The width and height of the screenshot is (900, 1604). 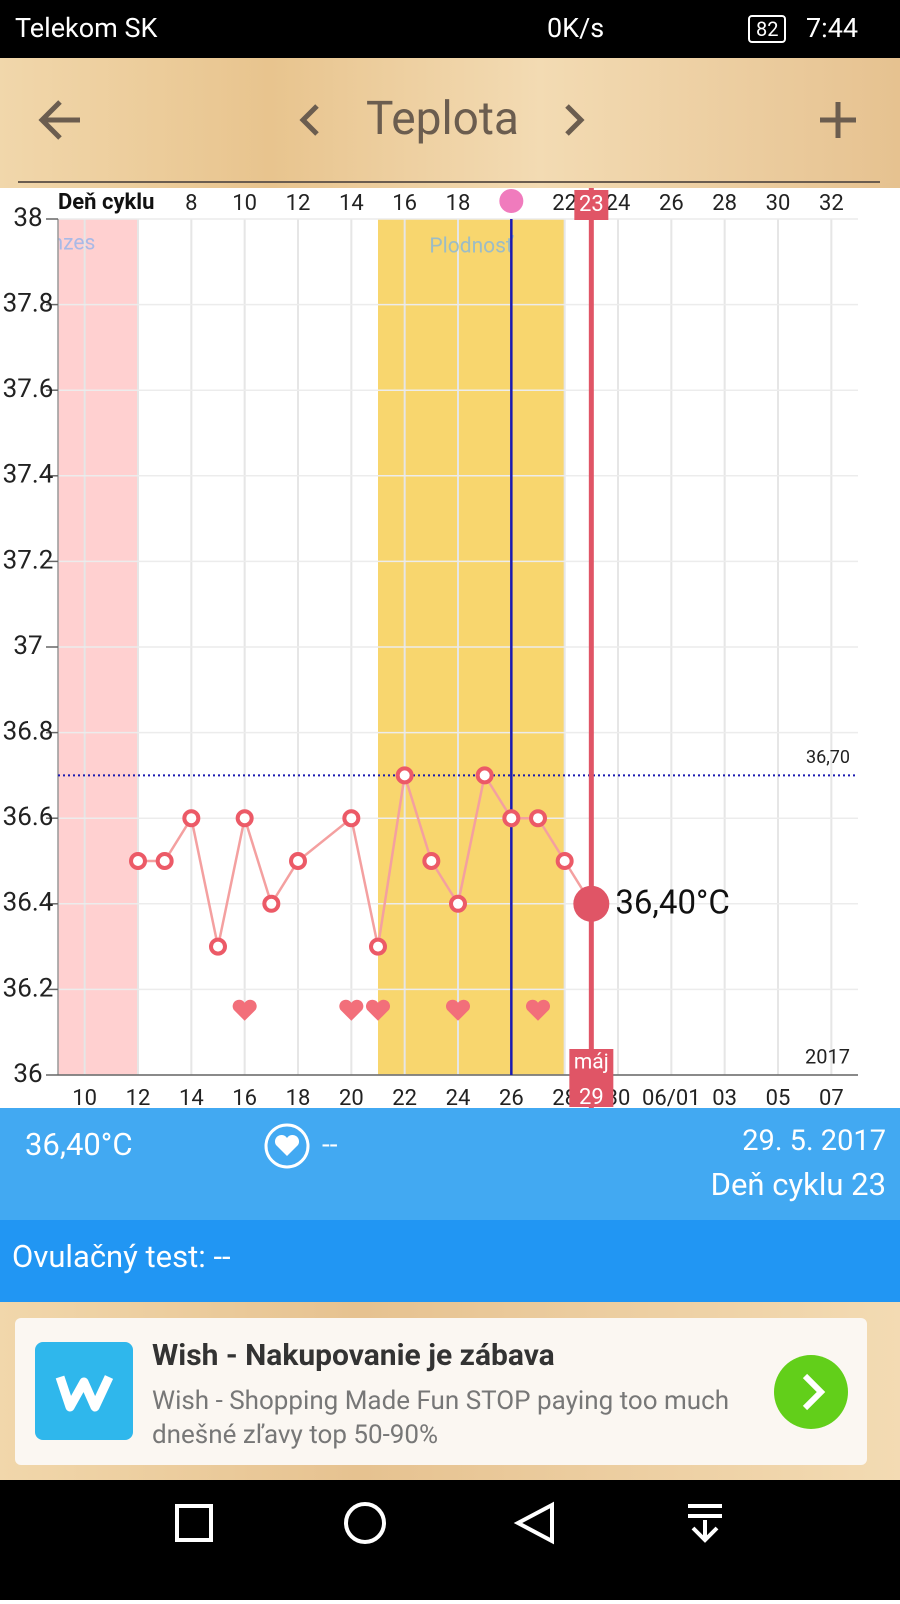 I want to click on back-nav-button, so click(x=533, y=1523).